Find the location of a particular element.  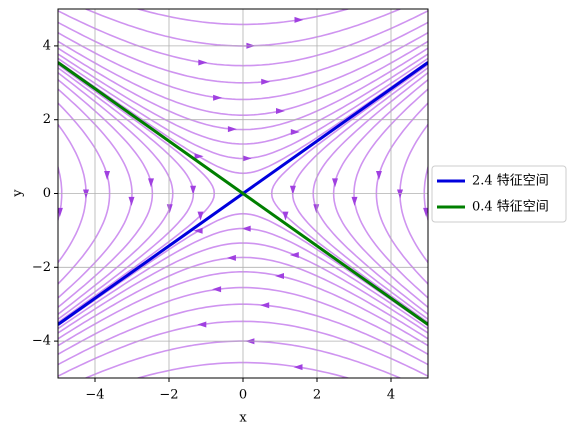

y-tick-label: 0 is located at coordinates (47, 193).